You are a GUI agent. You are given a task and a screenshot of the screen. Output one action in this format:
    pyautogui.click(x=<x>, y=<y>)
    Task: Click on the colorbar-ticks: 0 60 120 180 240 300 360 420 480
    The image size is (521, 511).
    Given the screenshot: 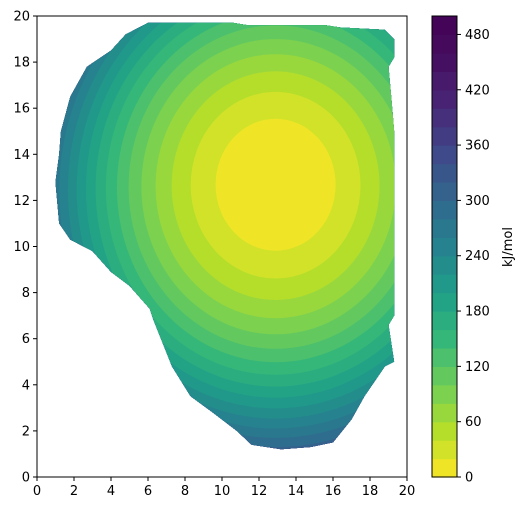 What is the action you would take?
    pyautogui.click(x=473, y=257)
    